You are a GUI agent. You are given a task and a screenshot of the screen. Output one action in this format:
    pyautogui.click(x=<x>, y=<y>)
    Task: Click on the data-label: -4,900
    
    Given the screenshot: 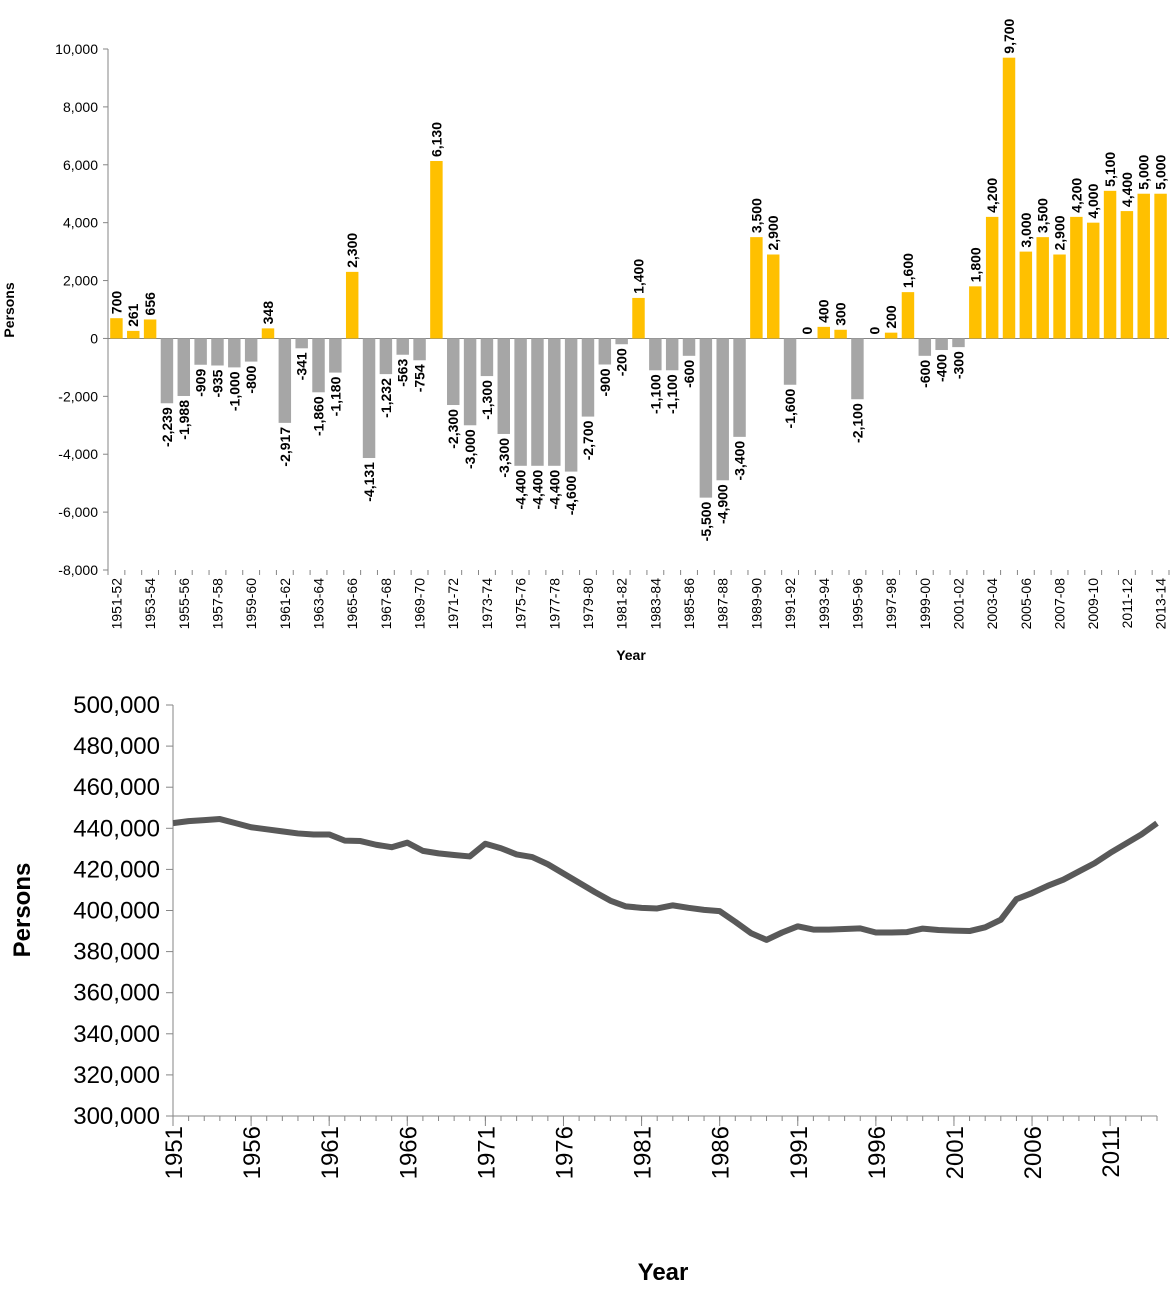 What is the action you would take?
    pyautogui.click(x=723, y=504)
    